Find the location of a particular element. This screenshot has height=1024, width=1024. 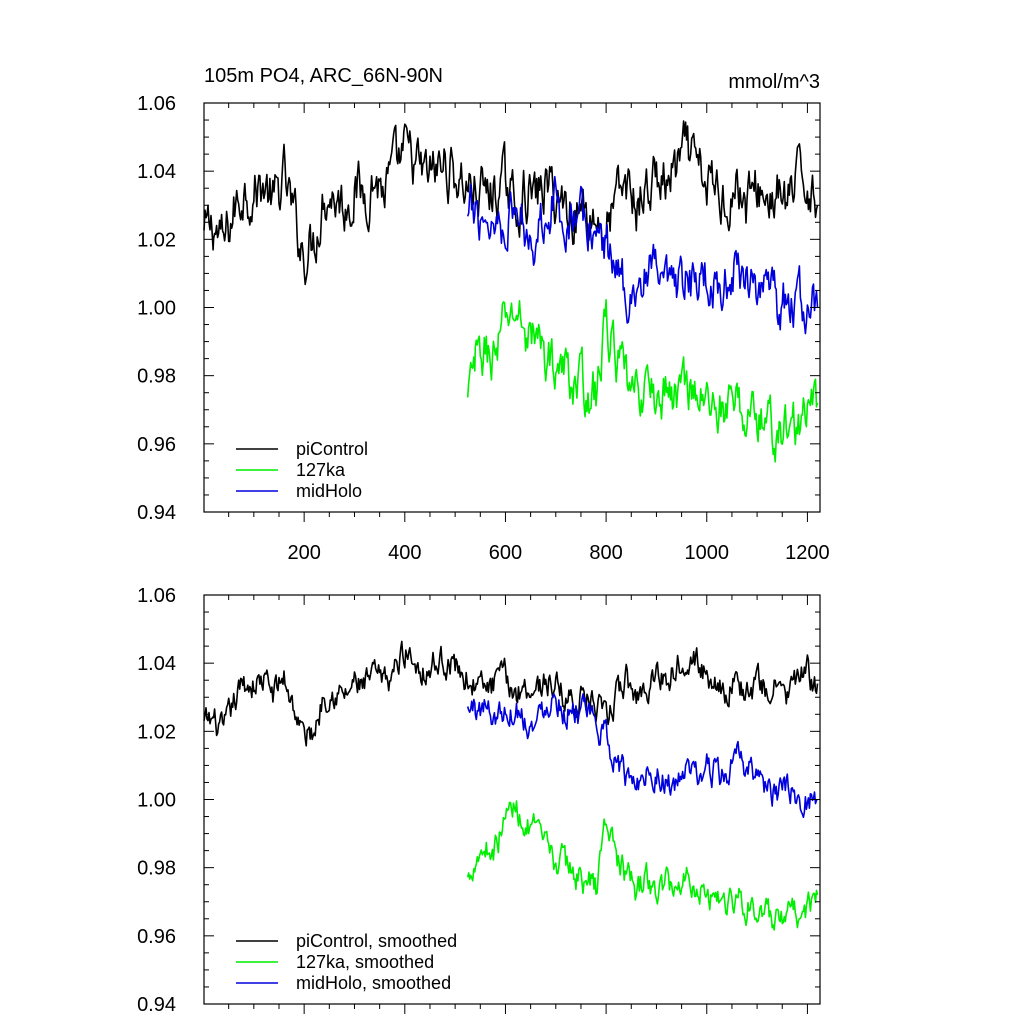

legend-label: 127ka, smoothed is located at coordinates (365, 962).